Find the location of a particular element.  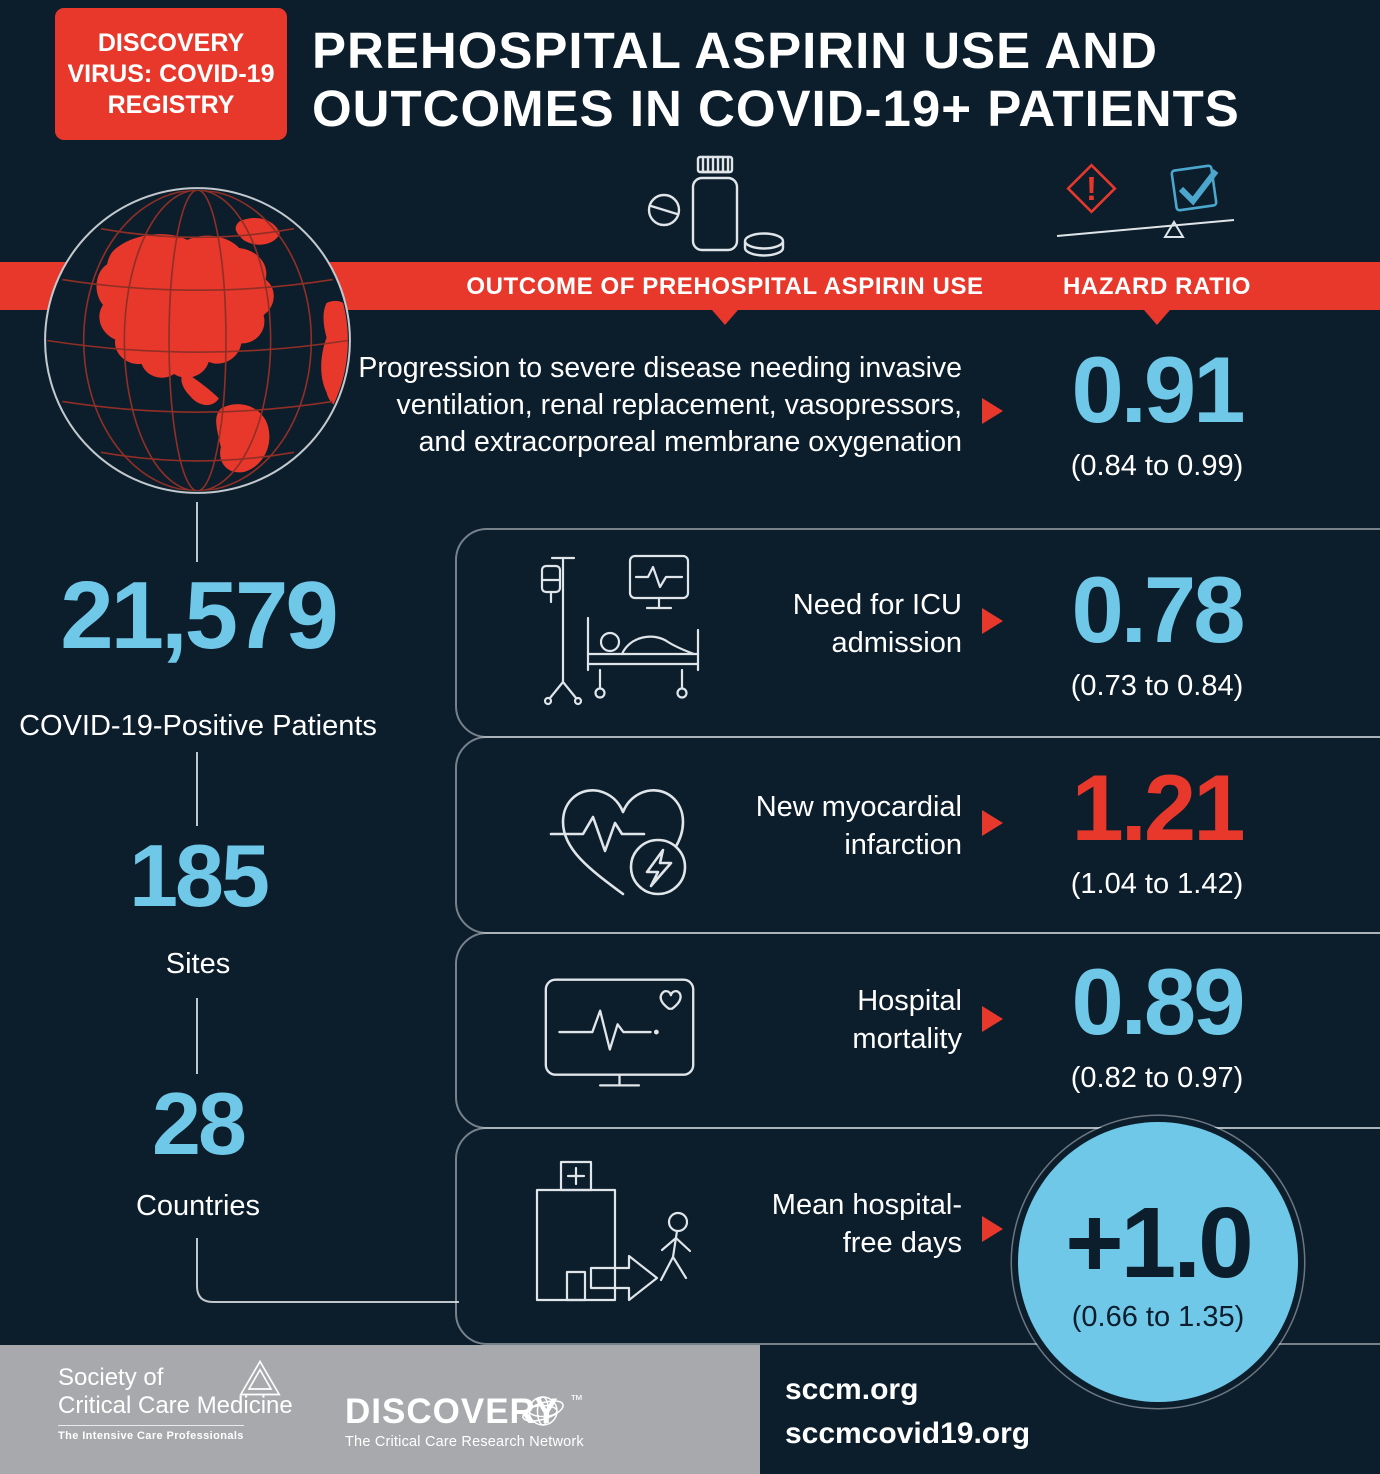

footer-bar is located at coordinates (380, 1409).